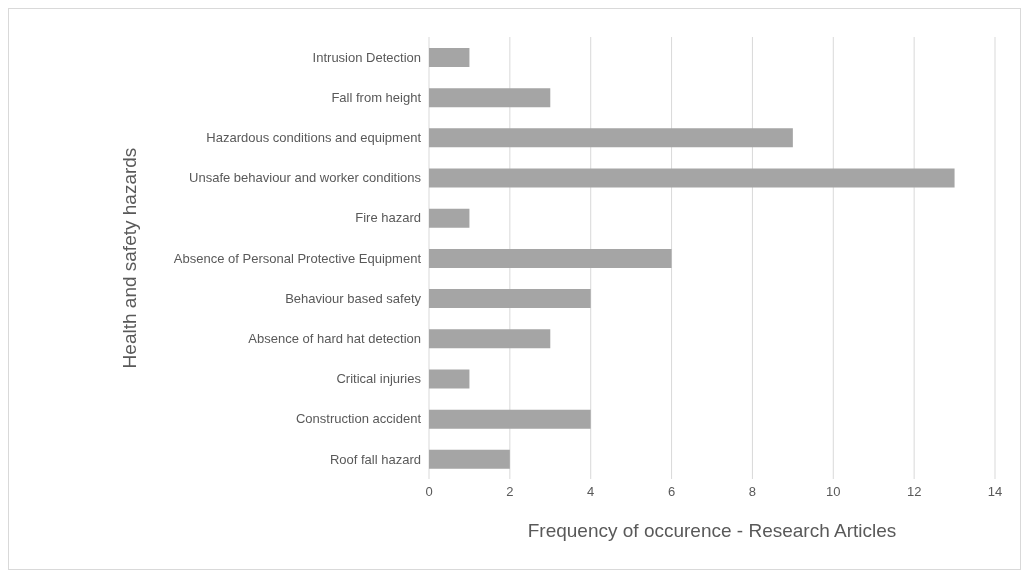 The height and width of the screenshot is (578, 1029). I want to click on y-tick-label: Fire hazard, so click(388, 218).